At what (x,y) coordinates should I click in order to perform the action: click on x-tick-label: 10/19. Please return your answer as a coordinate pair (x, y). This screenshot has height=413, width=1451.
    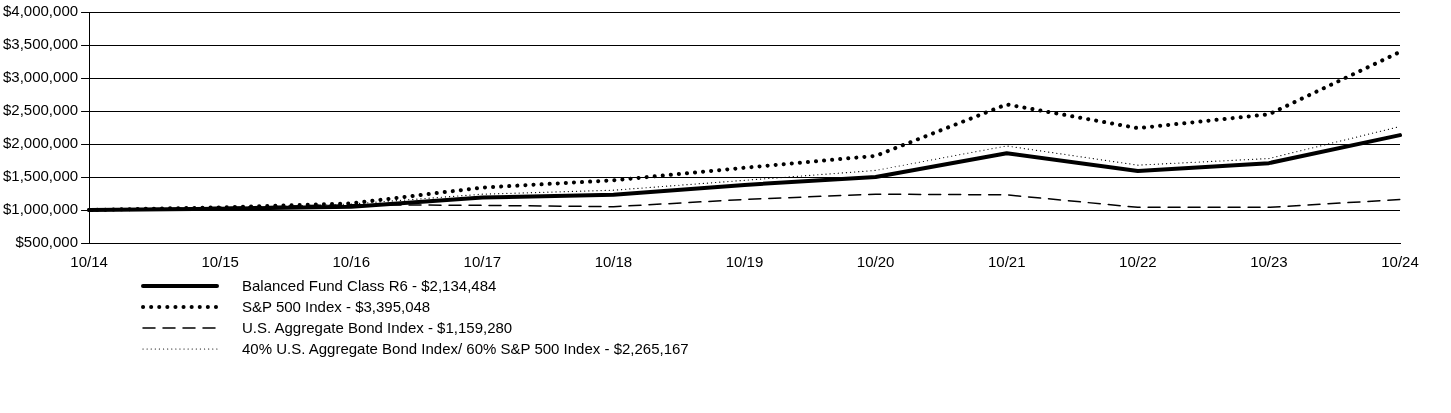
    Looking at the image, I should click on (744, 262).